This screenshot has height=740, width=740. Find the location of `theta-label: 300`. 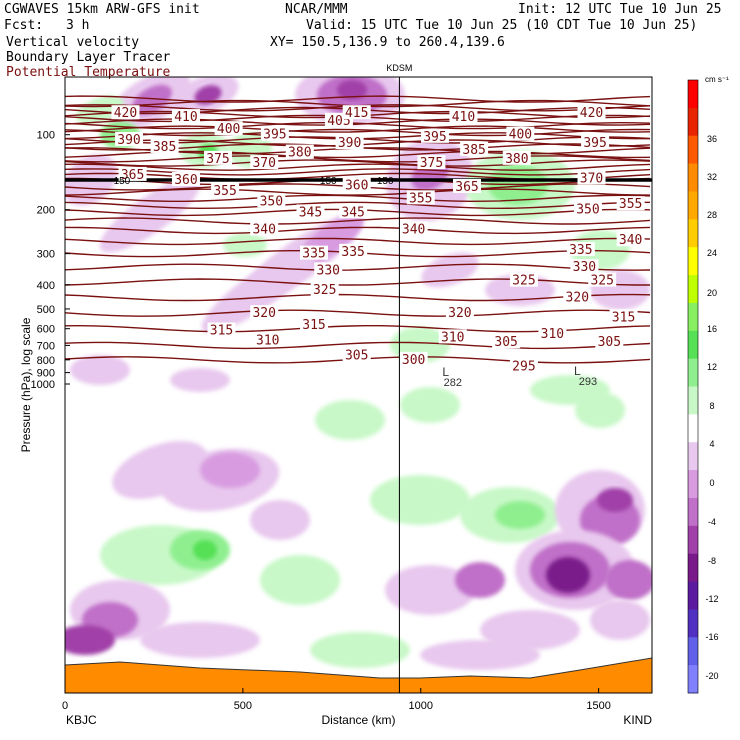

theta-label: 300 is located at coordinates (413, 360).